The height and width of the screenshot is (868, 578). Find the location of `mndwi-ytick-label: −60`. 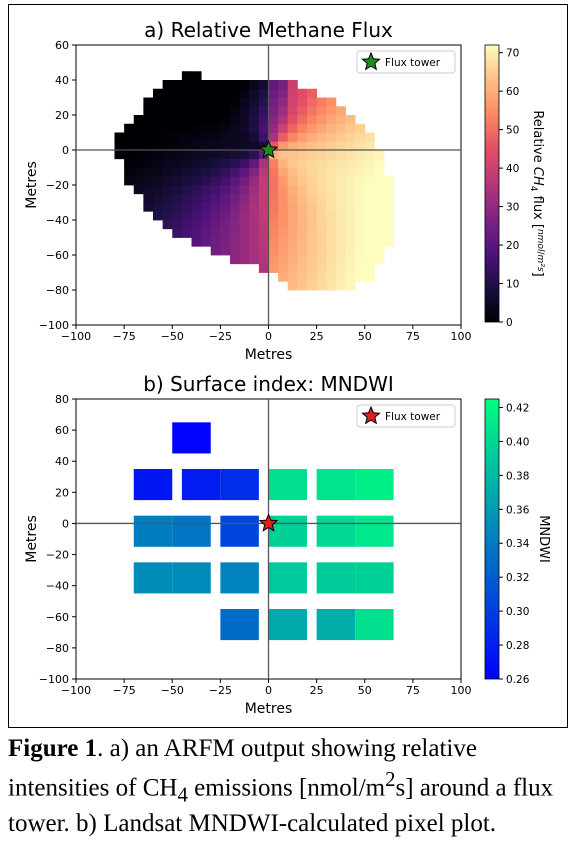

mndwi-ytick-label: −60 is located at coordinates (57, 617).